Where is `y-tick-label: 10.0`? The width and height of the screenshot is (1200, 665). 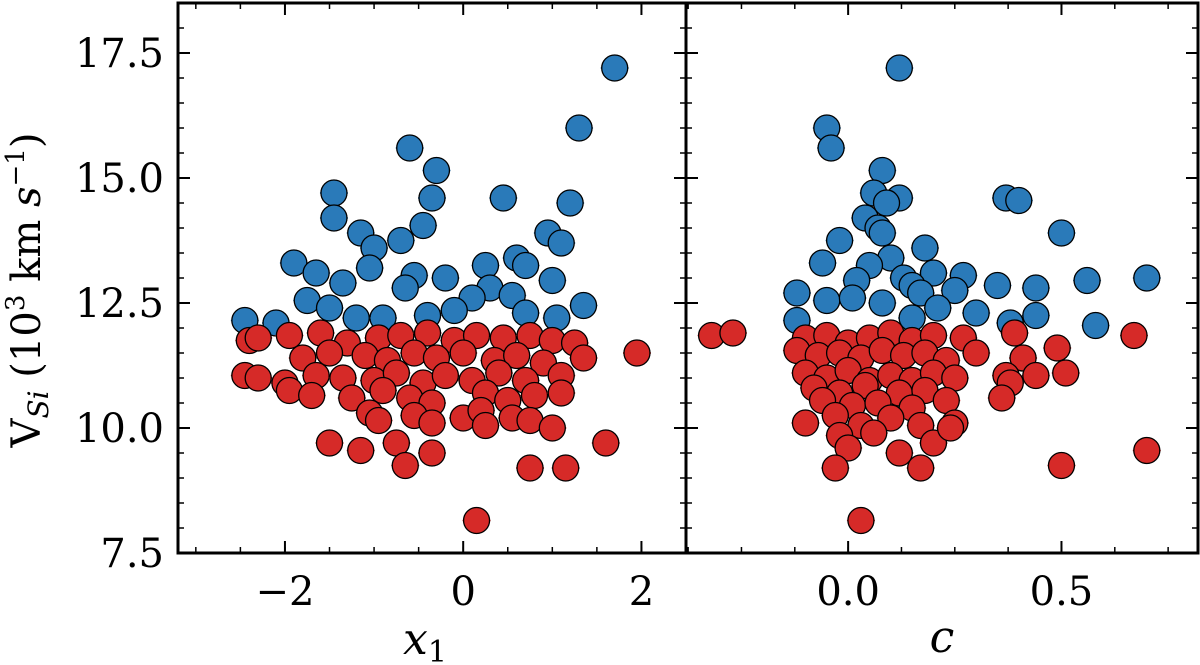
y-tick-label: 10.0 is located at coordinates (119, 429).